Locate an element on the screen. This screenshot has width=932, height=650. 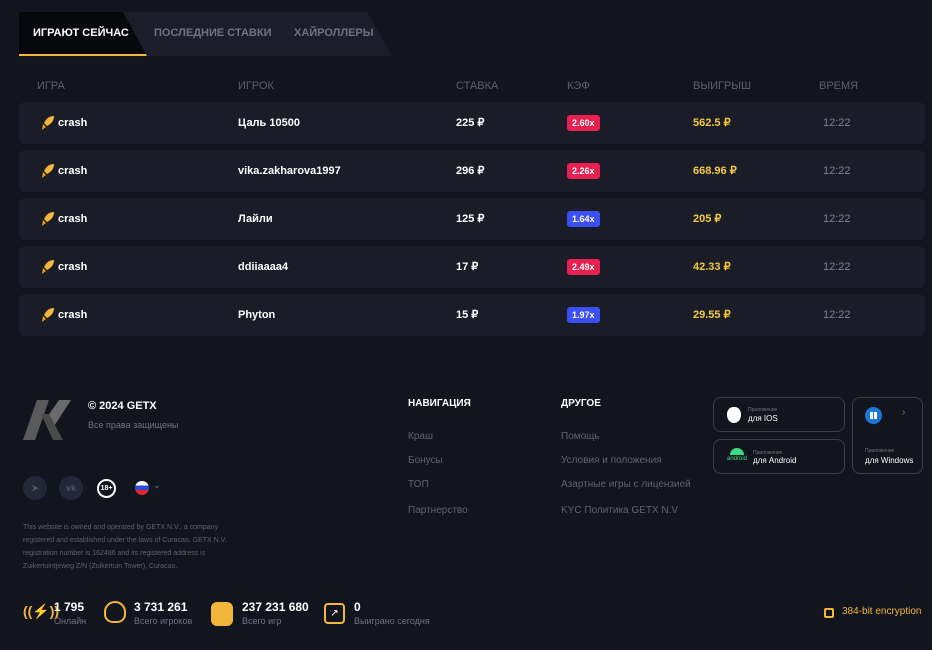
table-row: crash Лайли 125 ₽ 1.64x 205 ₽ 12:22 is located at coordinates (472, 219).